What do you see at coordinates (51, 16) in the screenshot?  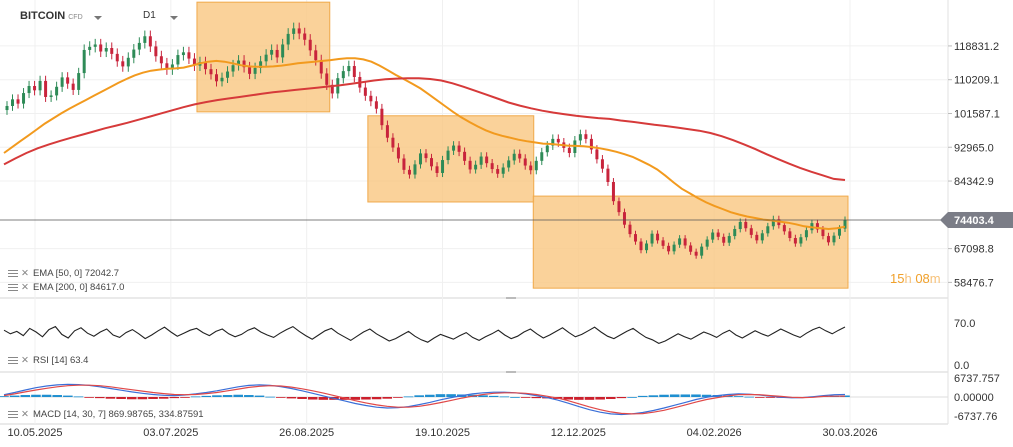 I see `symbol-selector: BITCOIN CFD` at bounding box center [51, 16].